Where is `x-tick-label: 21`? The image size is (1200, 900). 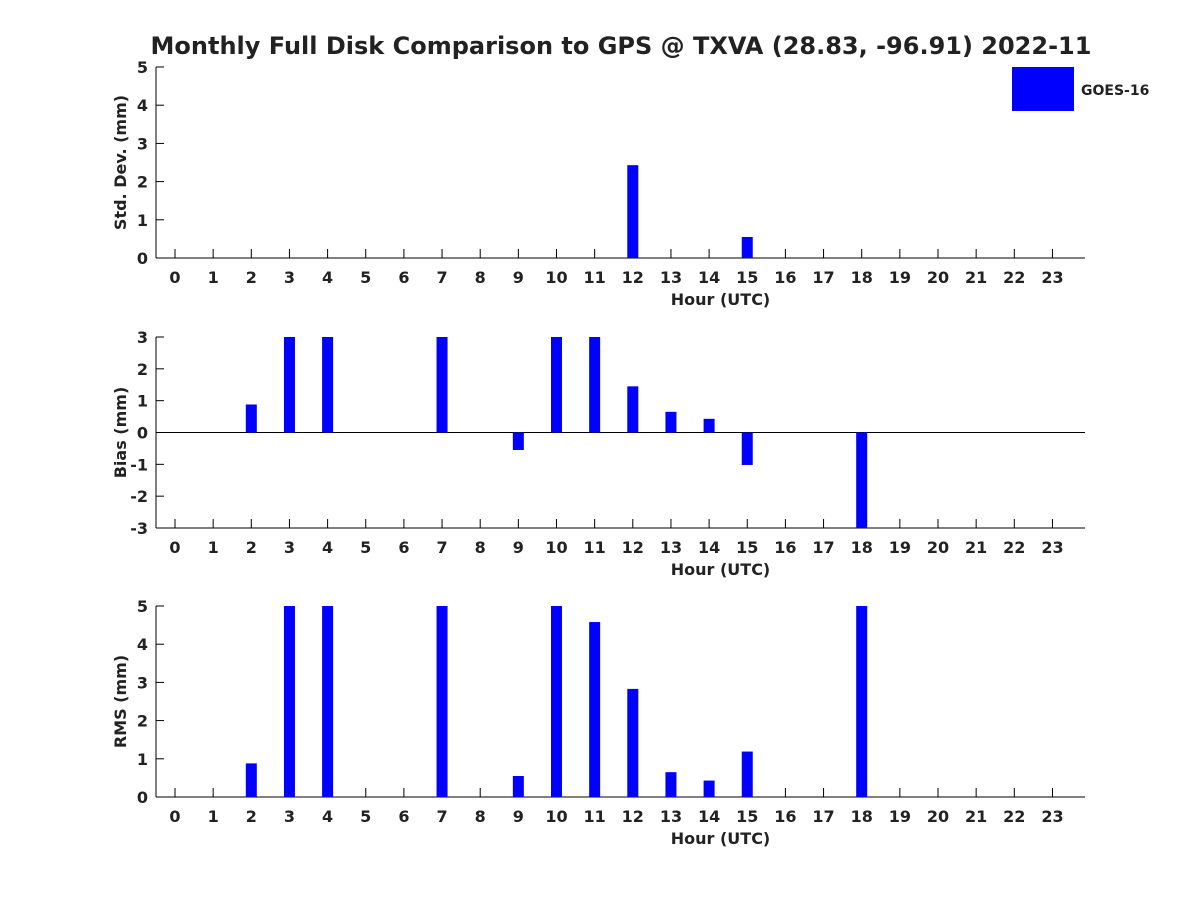
x-tick-label: 21 is located at coordinates (976, 816).